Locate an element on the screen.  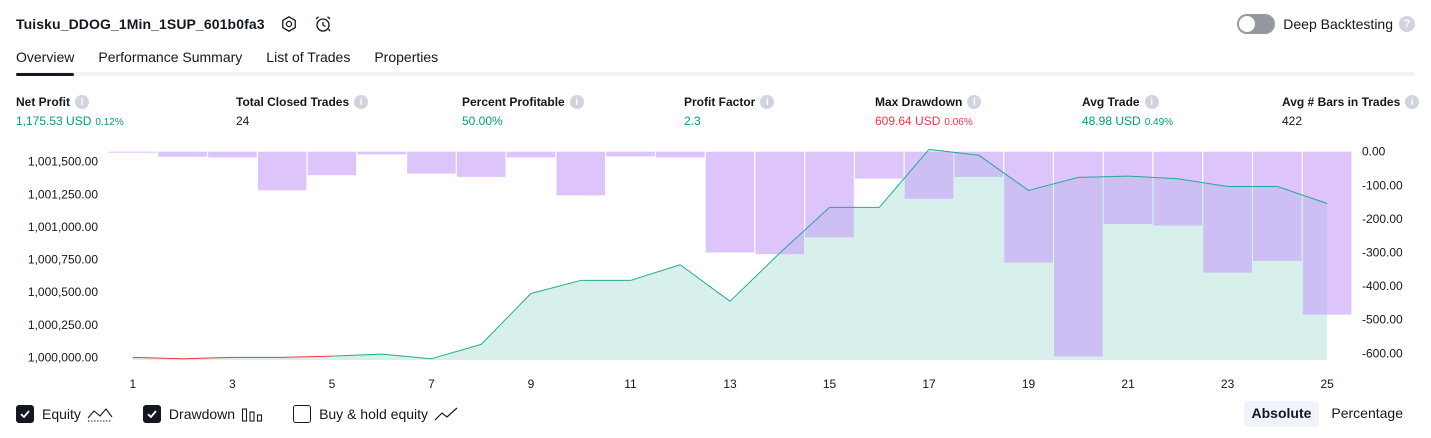
metric-value-text: 609.64 USD is located at coordinates (907, 121).